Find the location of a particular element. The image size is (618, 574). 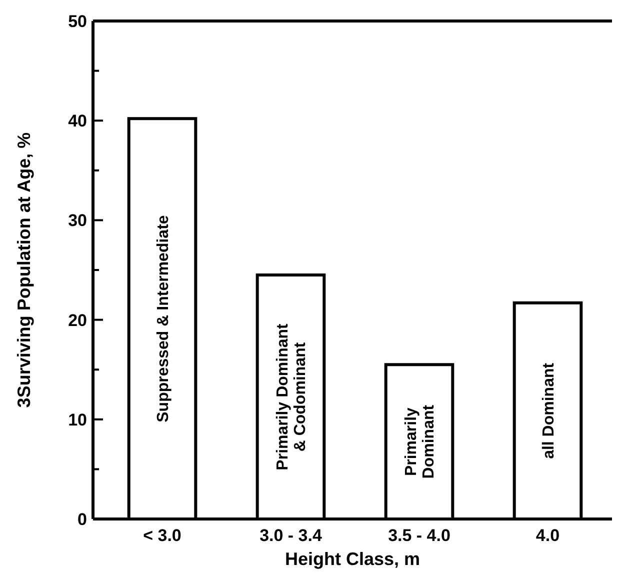

y-axis-title: 3Surviving Population at Age, % is located at coordinates (24, 270).